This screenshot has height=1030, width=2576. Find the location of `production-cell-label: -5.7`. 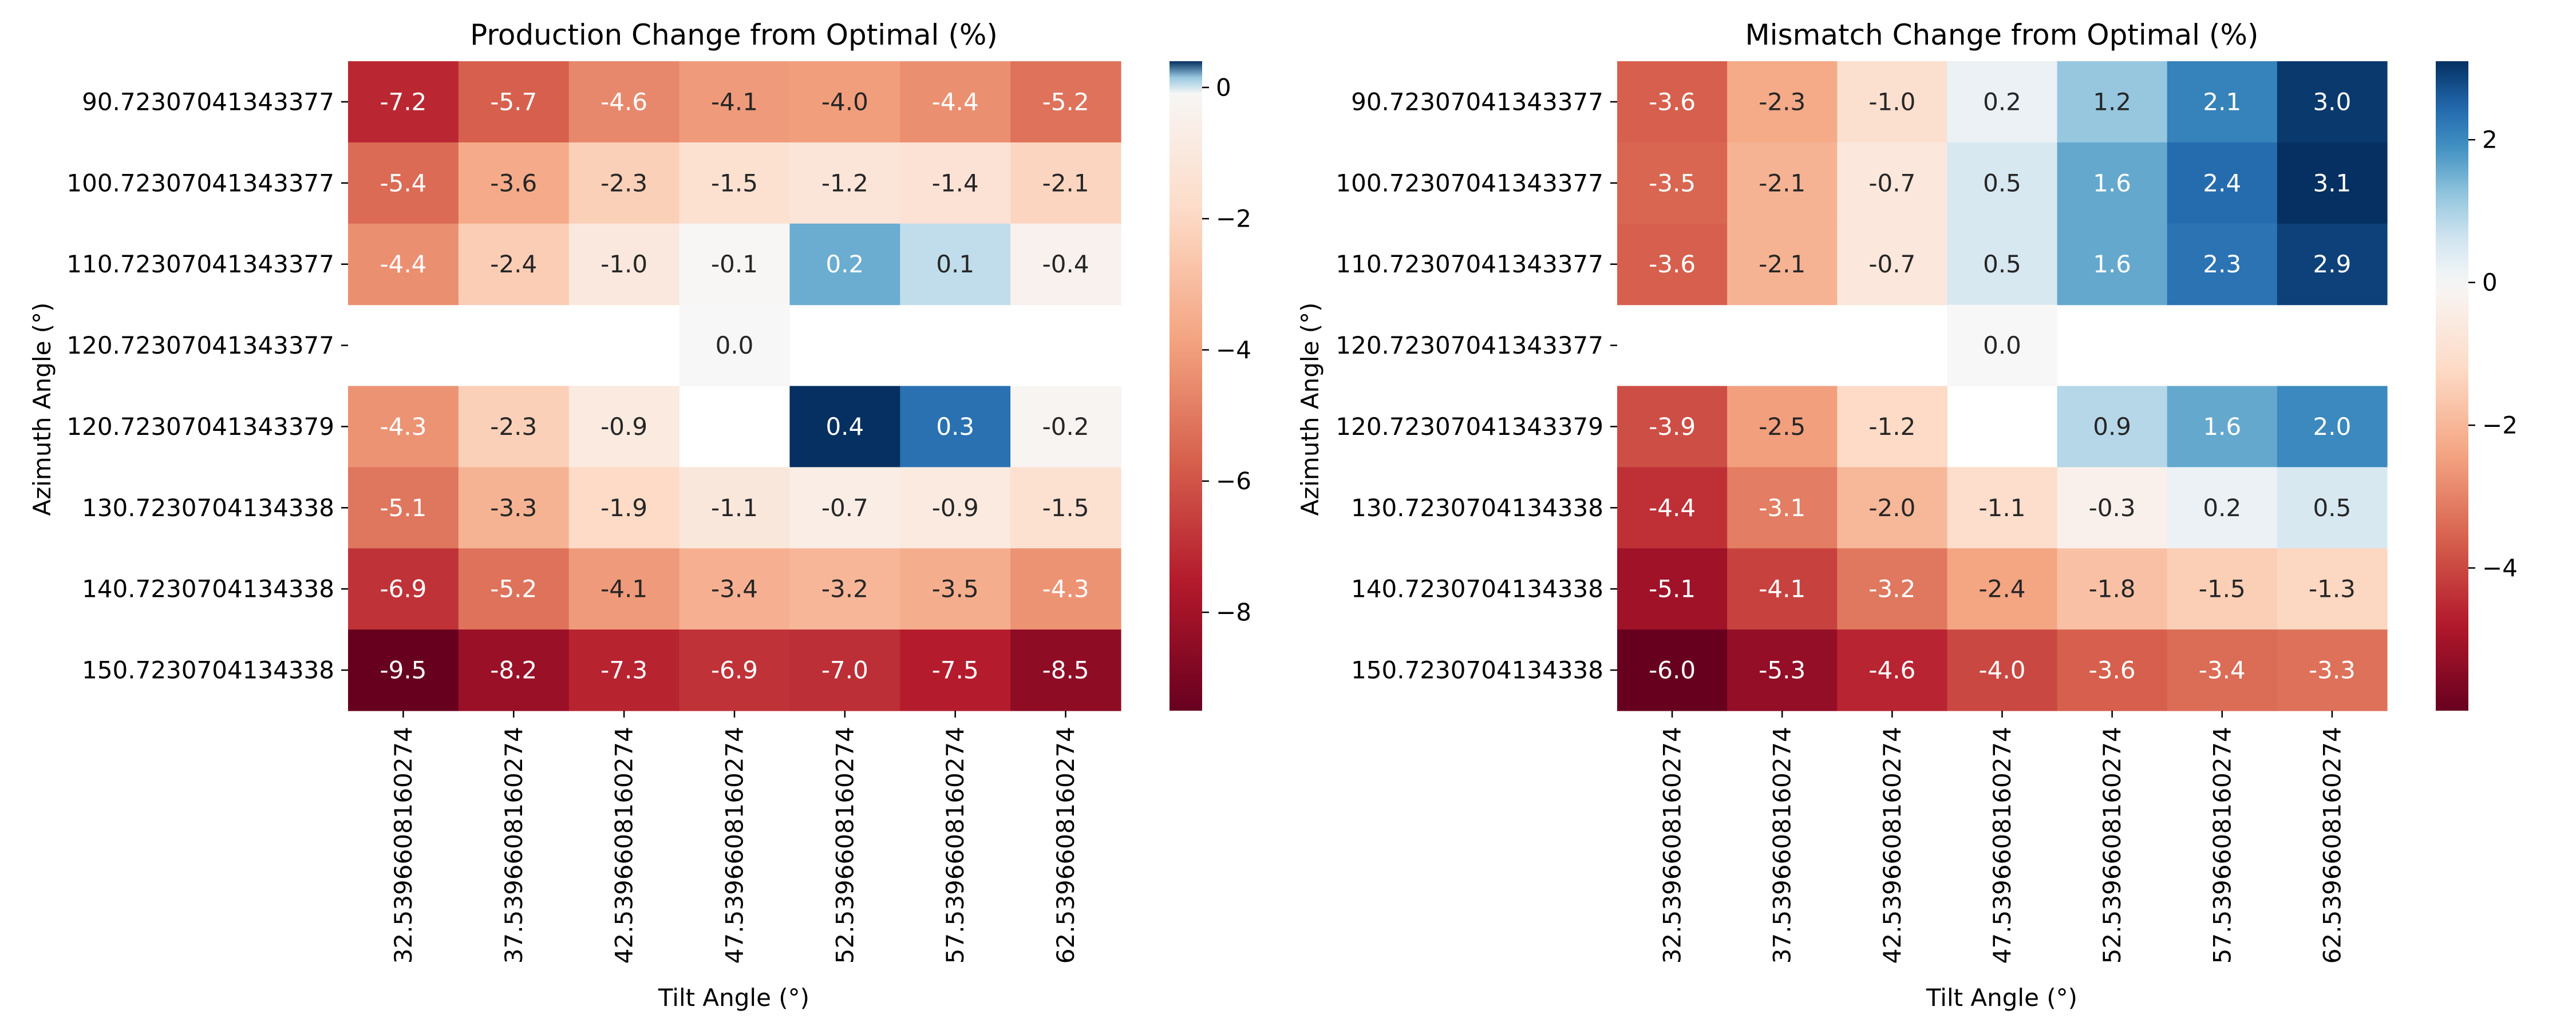

production-cell-label: -5.7 is located at coordinates (513, 102).